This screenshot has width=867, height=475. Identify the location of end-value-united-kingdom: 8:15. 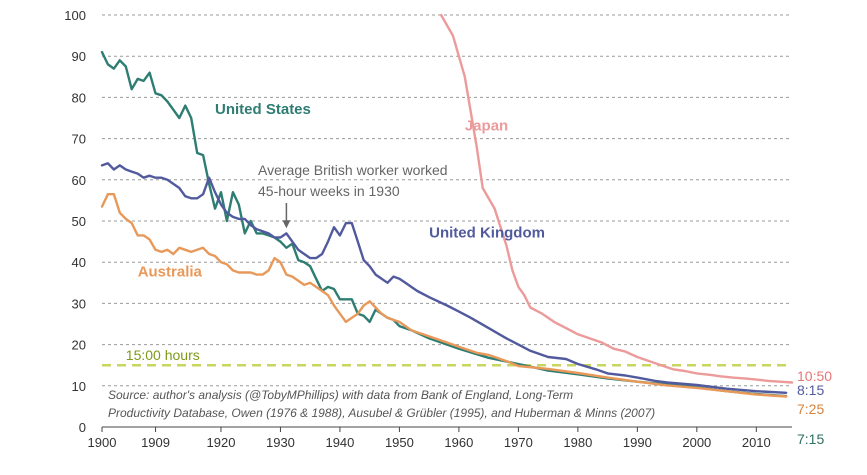
(810, 390).